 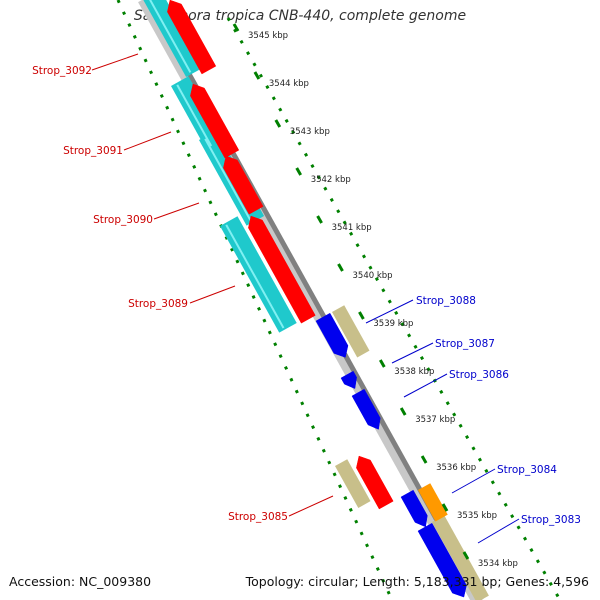 What do you see at coordinates (93, 151) in the screenshot?
I see `gene-label-strop-3091: Strop_3091` at bounding box center [93, 151].